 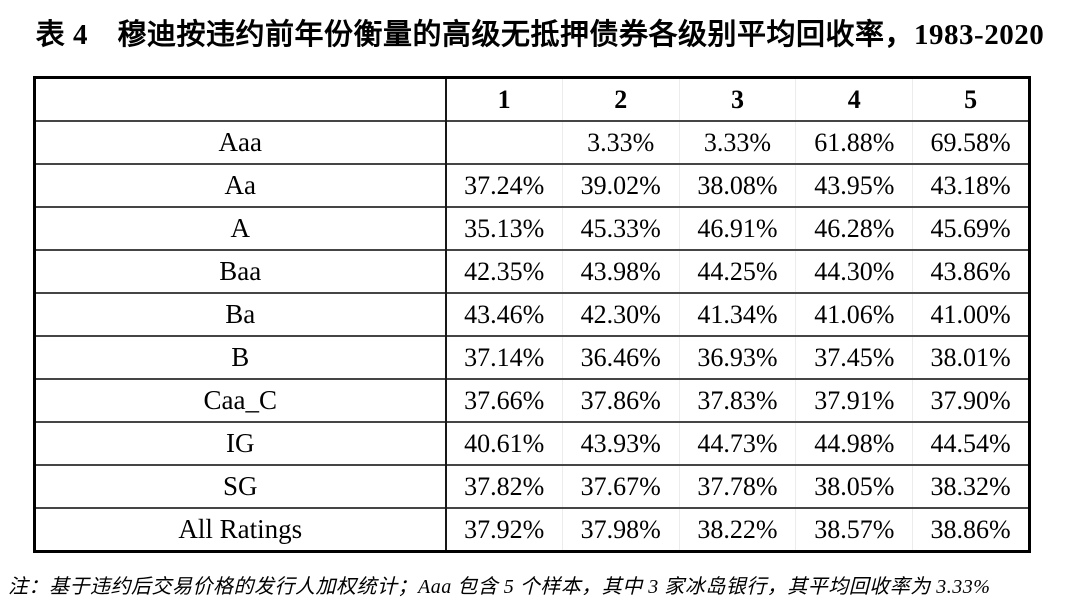 I want to click on table-cell: 37.45%, so click(x=854, y=357).